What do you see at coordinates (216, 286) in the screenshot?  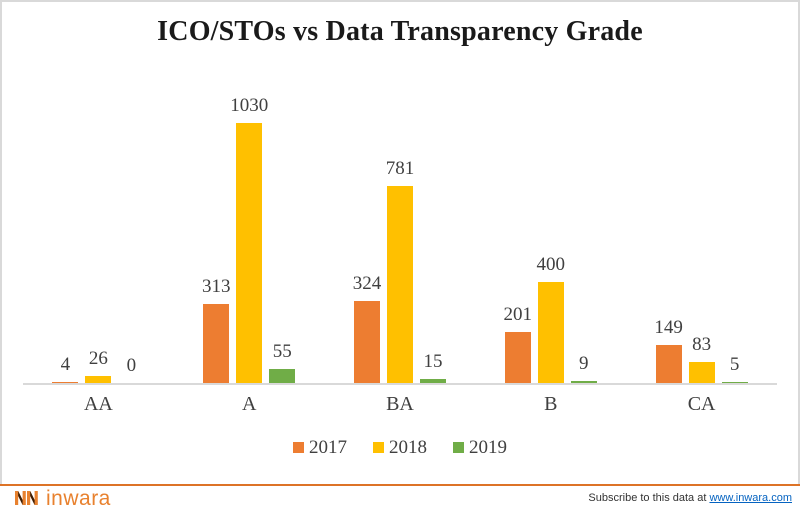 I see `bar-value-label-2017-A: 313` at bounding box center [216, 286].